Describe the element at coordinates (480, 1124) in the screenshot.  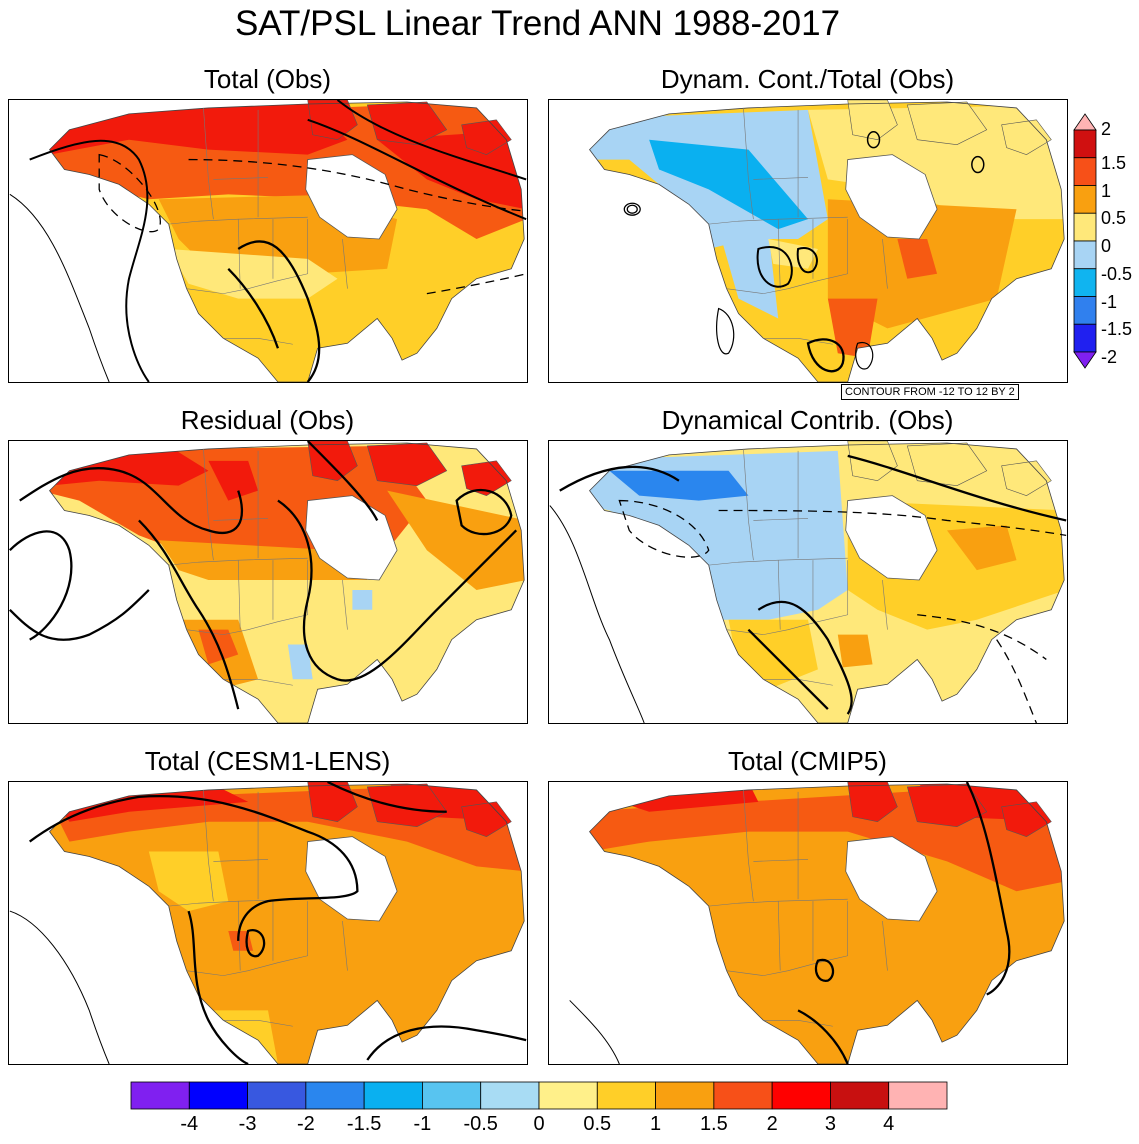
I see `sat-colorbar-label: -0.5` at that location.